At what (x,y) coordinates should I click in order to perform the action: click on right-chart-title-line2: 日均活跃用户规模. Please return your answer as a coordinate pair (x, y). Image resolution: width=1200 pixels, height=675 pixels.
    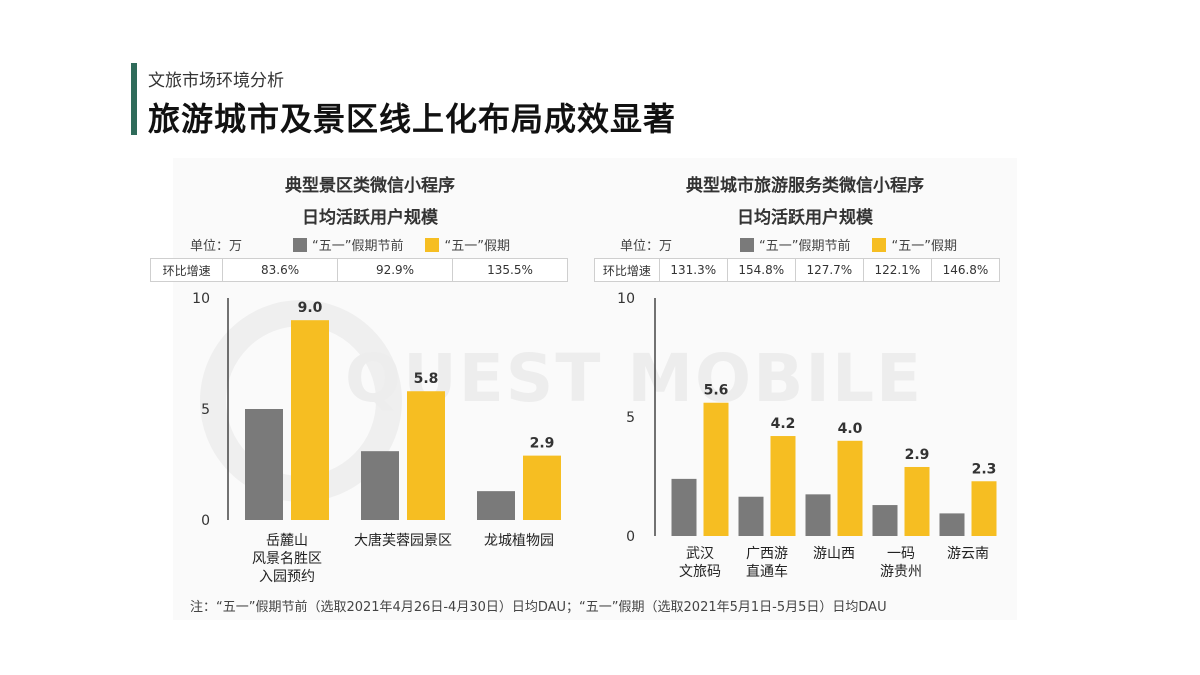
    Looking at the image, I should click on (805, 218).